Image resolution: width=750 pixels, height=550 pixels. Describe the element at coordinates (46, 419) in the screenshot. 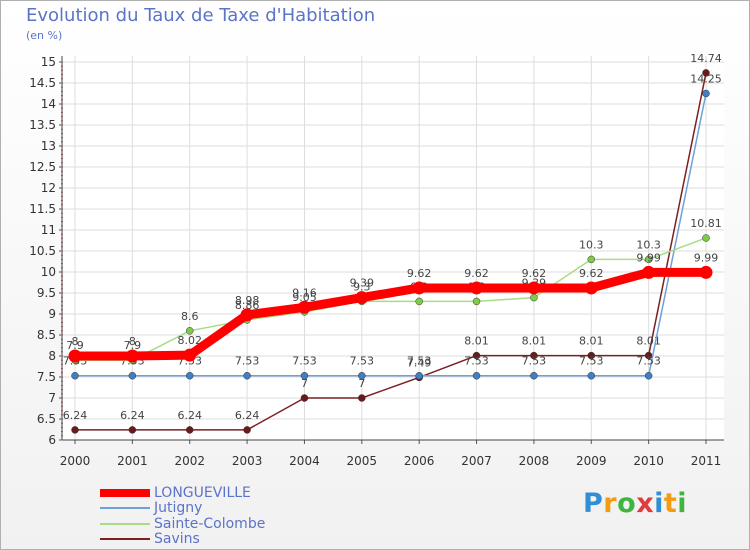

I see `y-tick-label: 6.5` at that location.